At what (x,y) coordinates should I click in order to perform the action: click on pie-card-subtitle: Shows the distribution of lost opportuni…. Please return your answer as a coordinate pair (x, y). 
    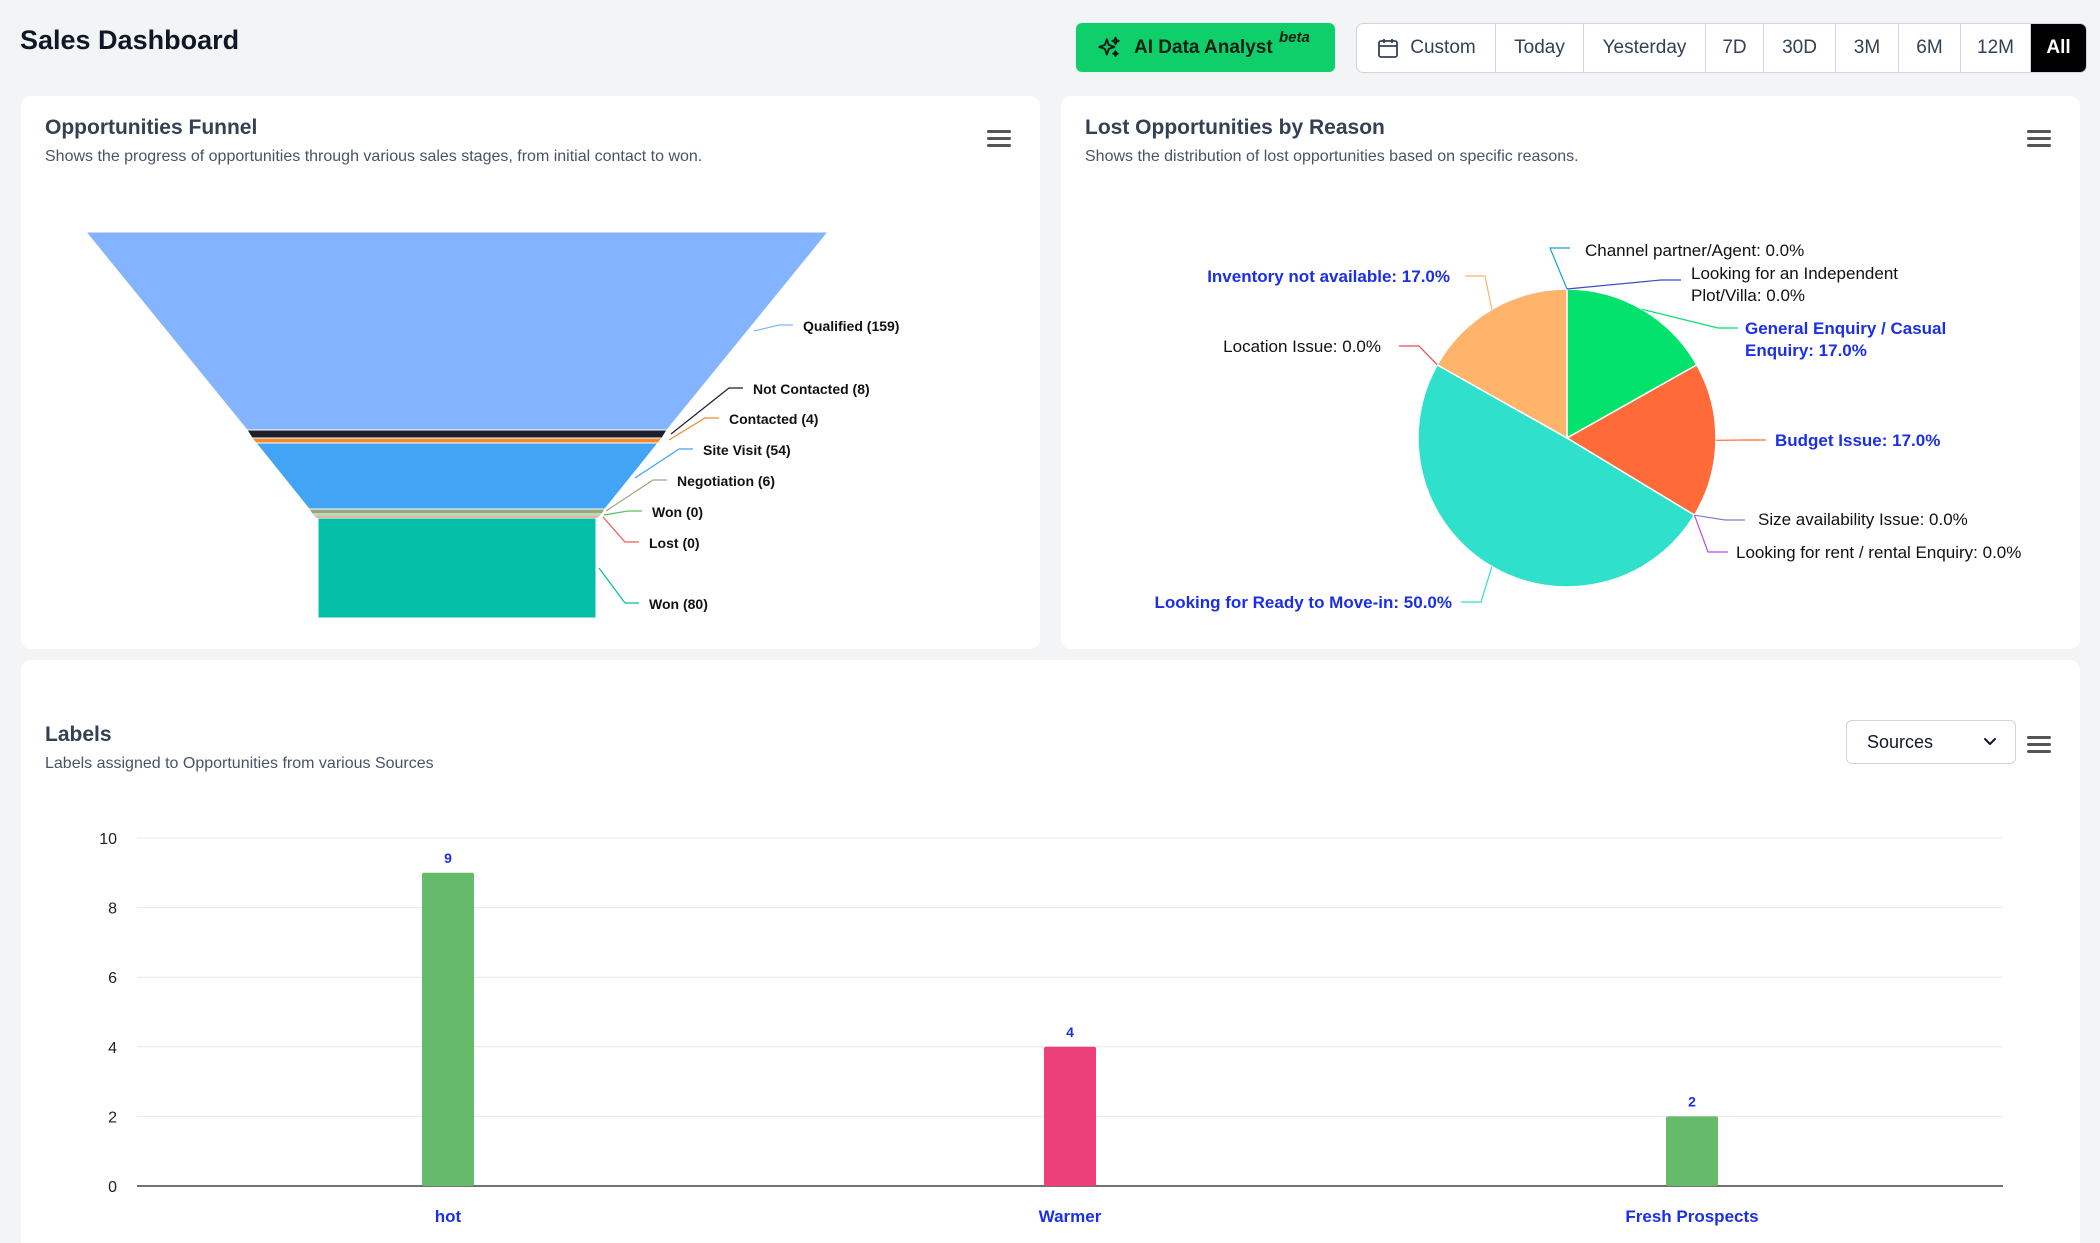
    Looking at the image, I should click on (1332, 156).